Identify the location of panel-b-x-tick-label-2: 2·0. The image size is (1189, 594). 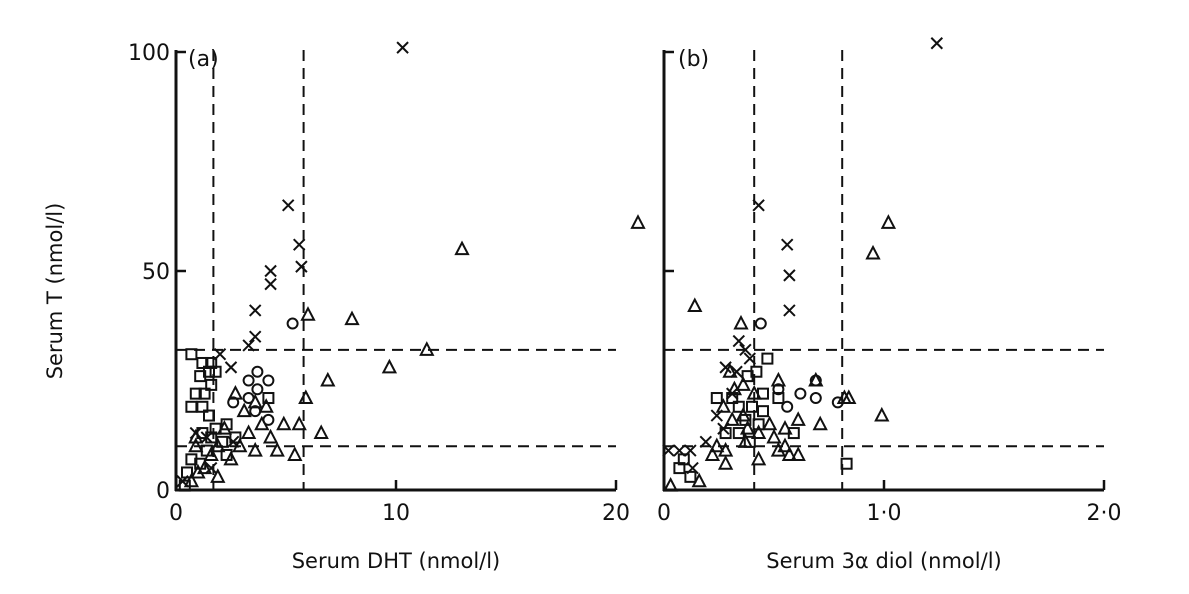
(1104, 513).